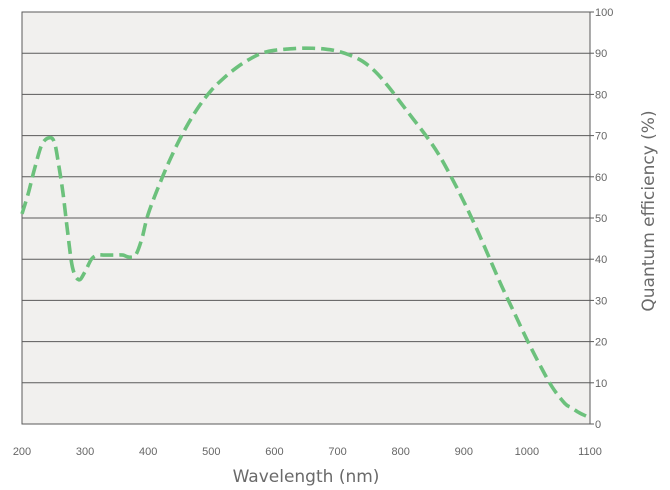 The image size is (670, 490). Describe the element at coordinates (307, 452) in the screenshot. I see `x-axis-ticks: 200 300 400 500 600 700 800 900 1000 1100` at that location.